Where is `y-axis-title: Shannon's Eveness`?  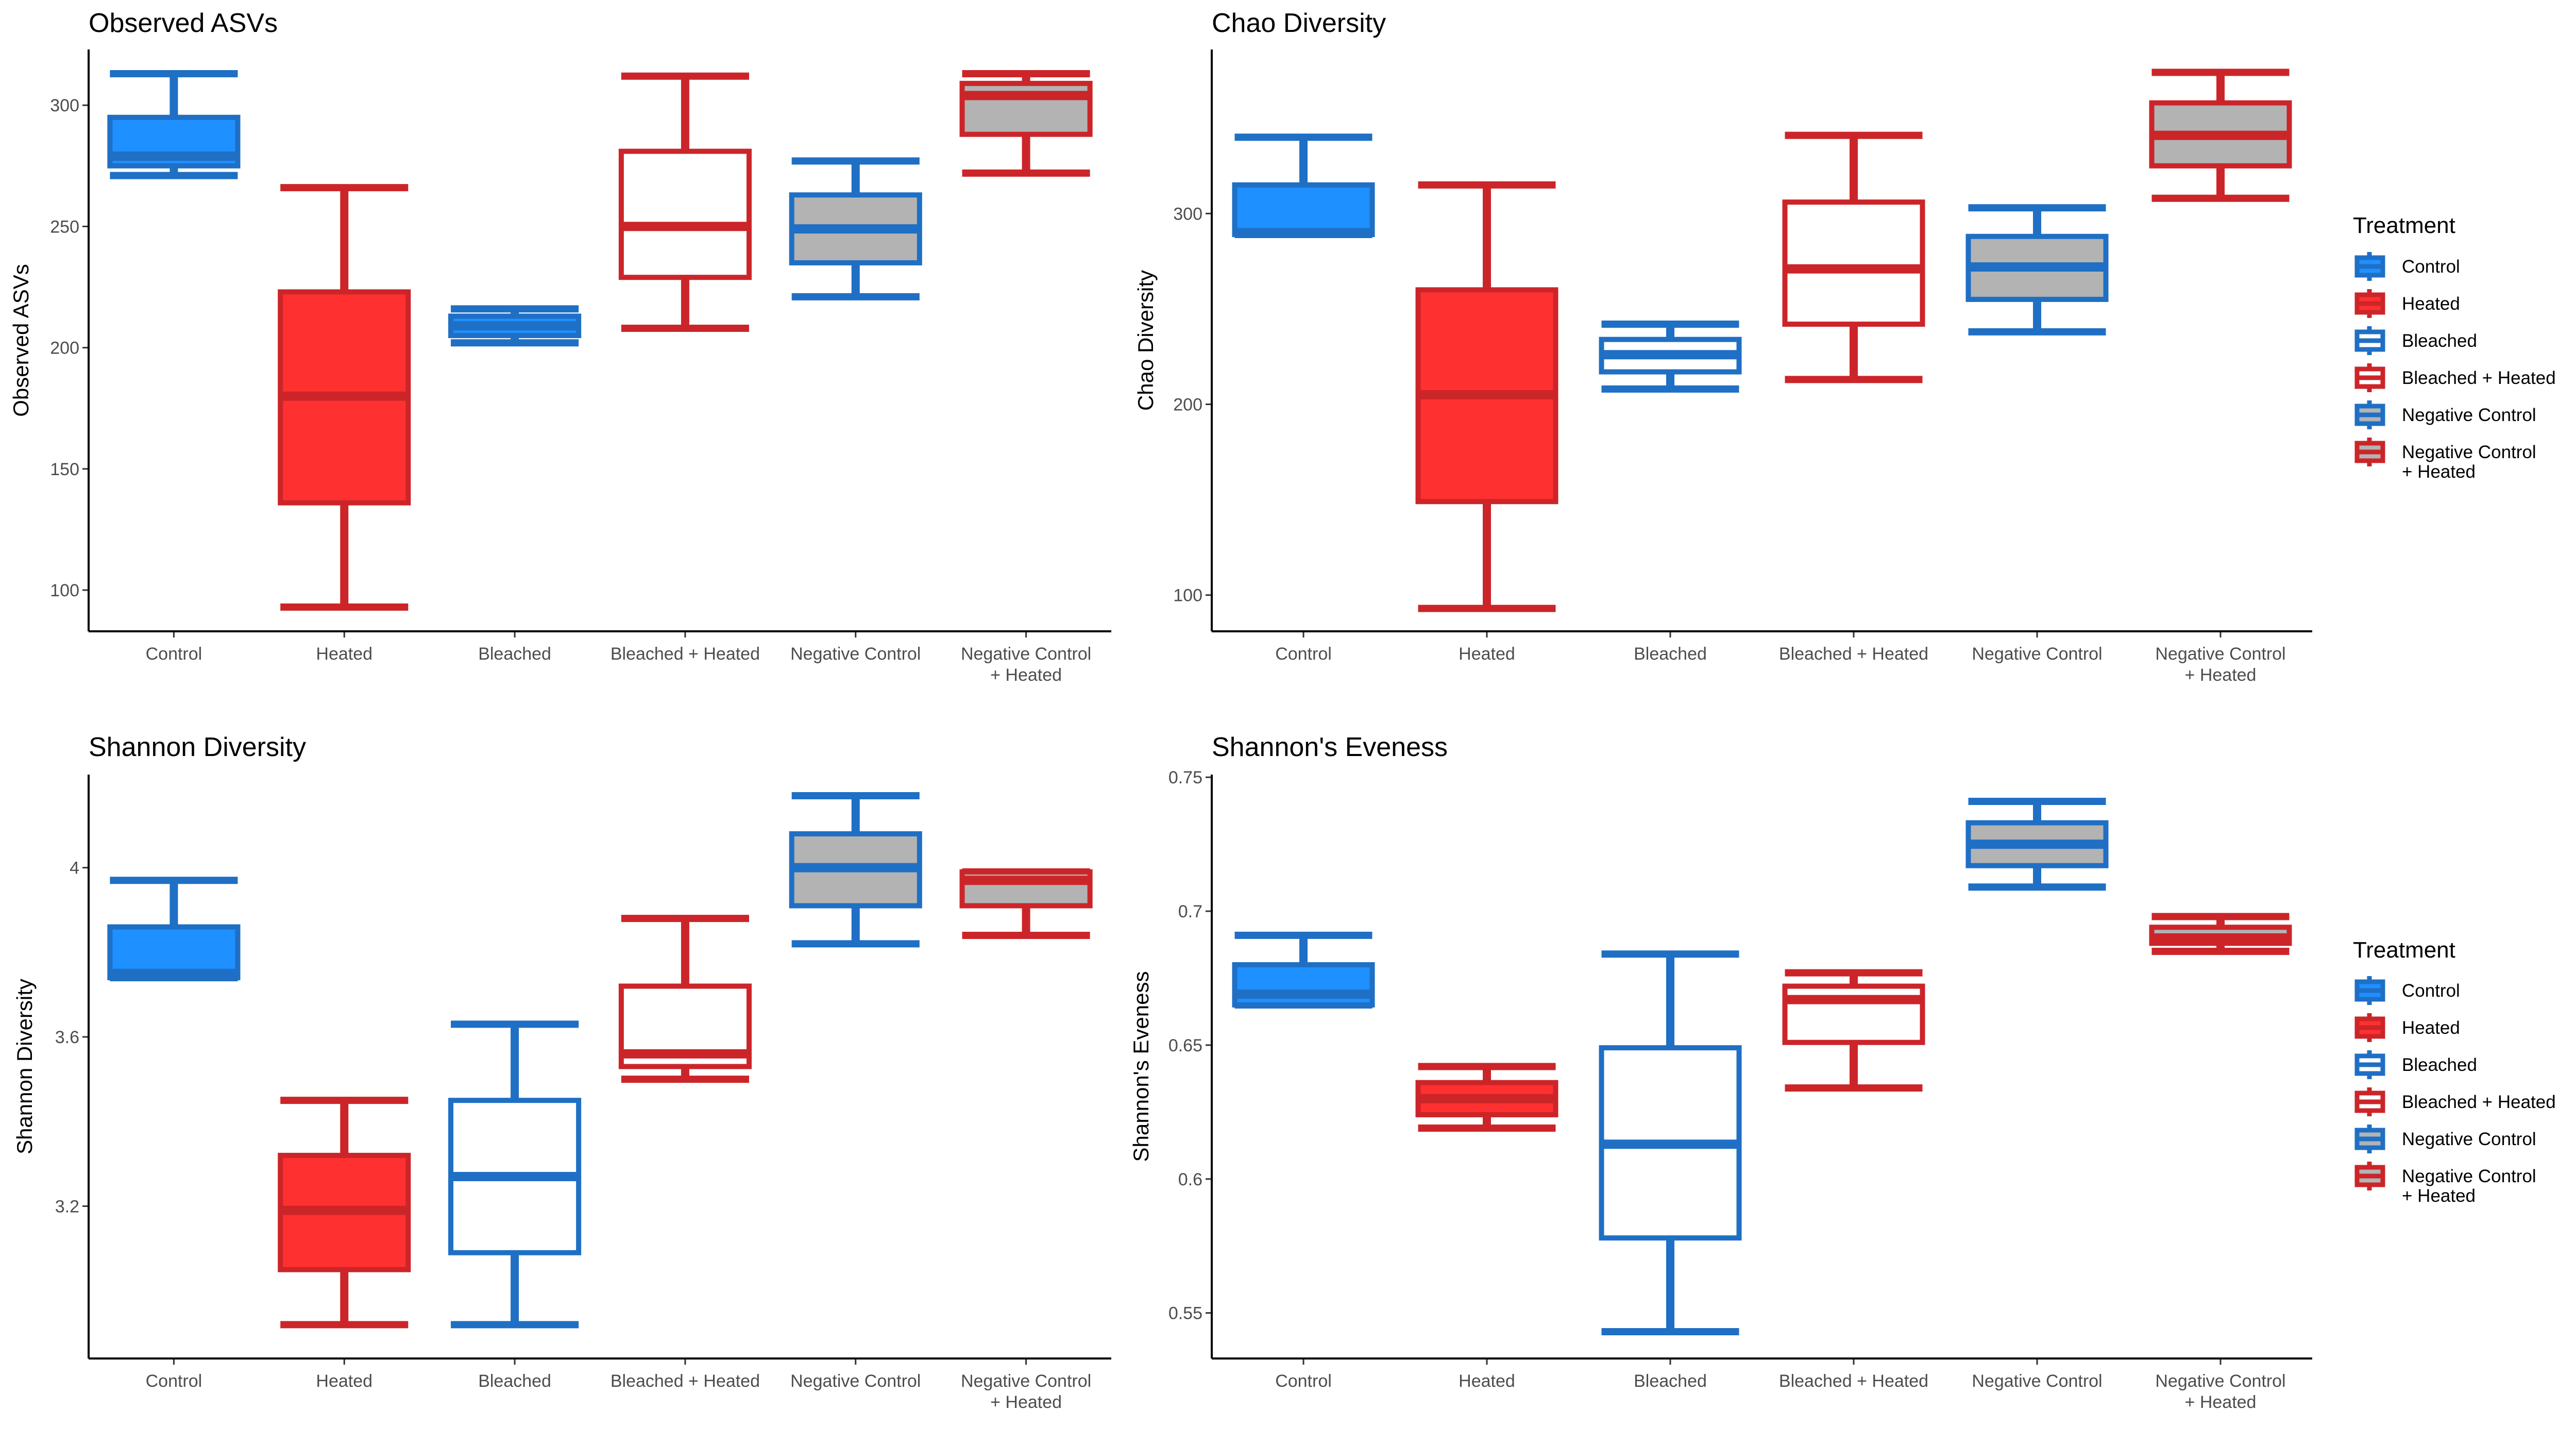 y-axis-title: Shannon's Eveness is located at coordinates (1141, 1066).